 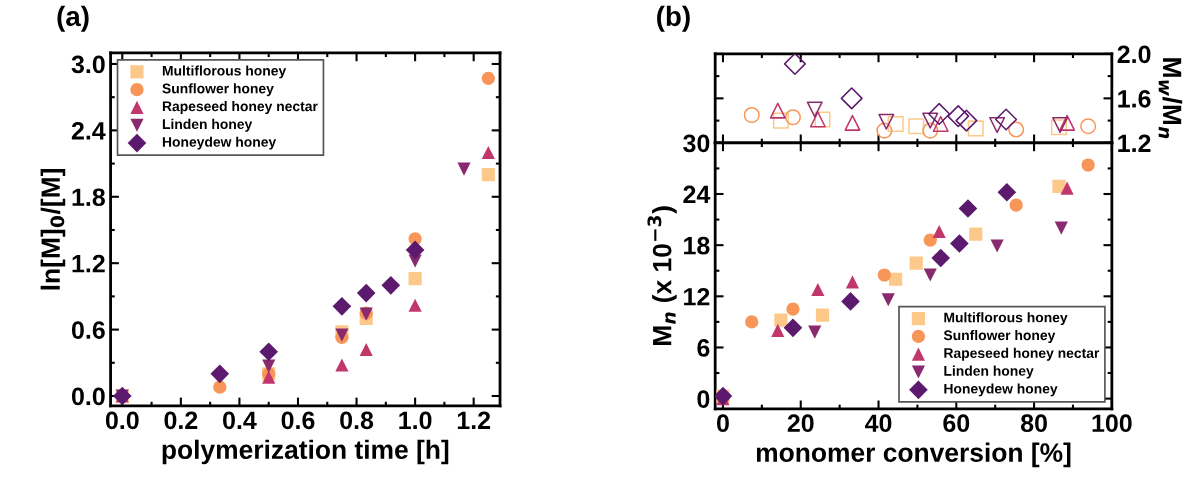 I want to click on y-axis-title: M$_{n}$ (x 10$^{−3}$), so click(x=662, y=275).